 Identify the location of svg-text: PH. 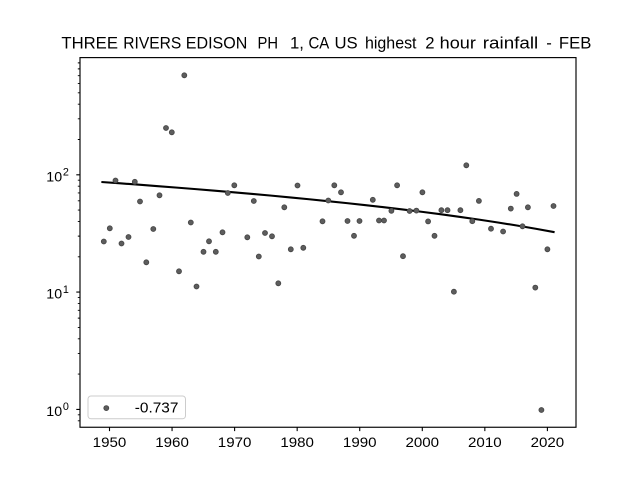
(268, 42).